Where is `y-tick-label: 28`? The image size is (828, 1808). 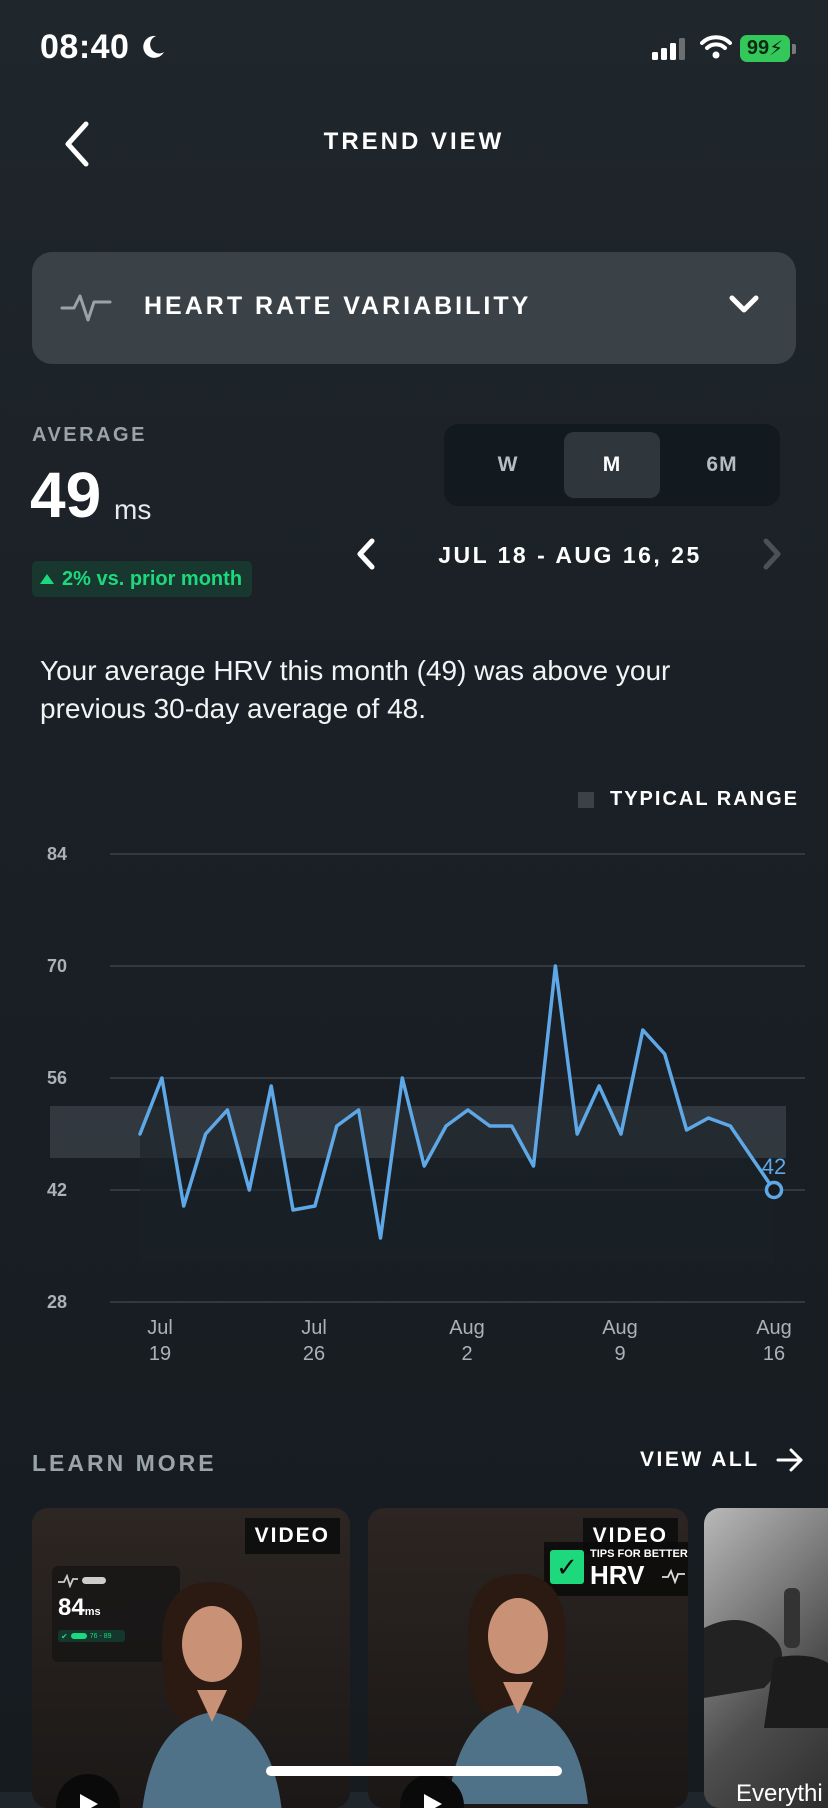
y-tick-label: 28 is located at coordinates (57, 1302).